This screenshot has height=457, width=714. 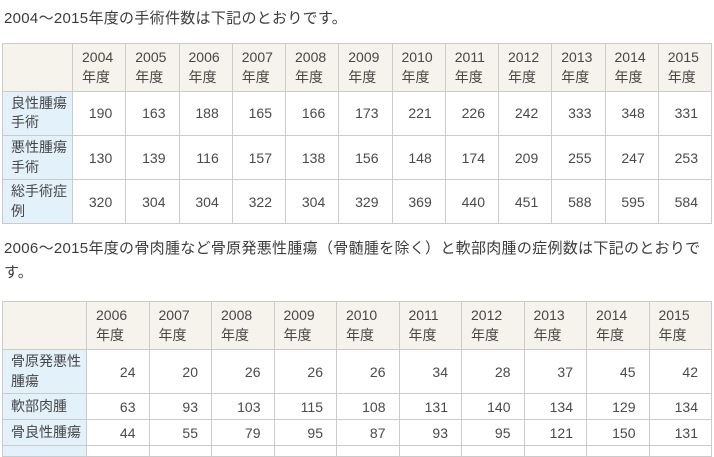 I want to click on value-cell: 138, so click(x=312, y=158).